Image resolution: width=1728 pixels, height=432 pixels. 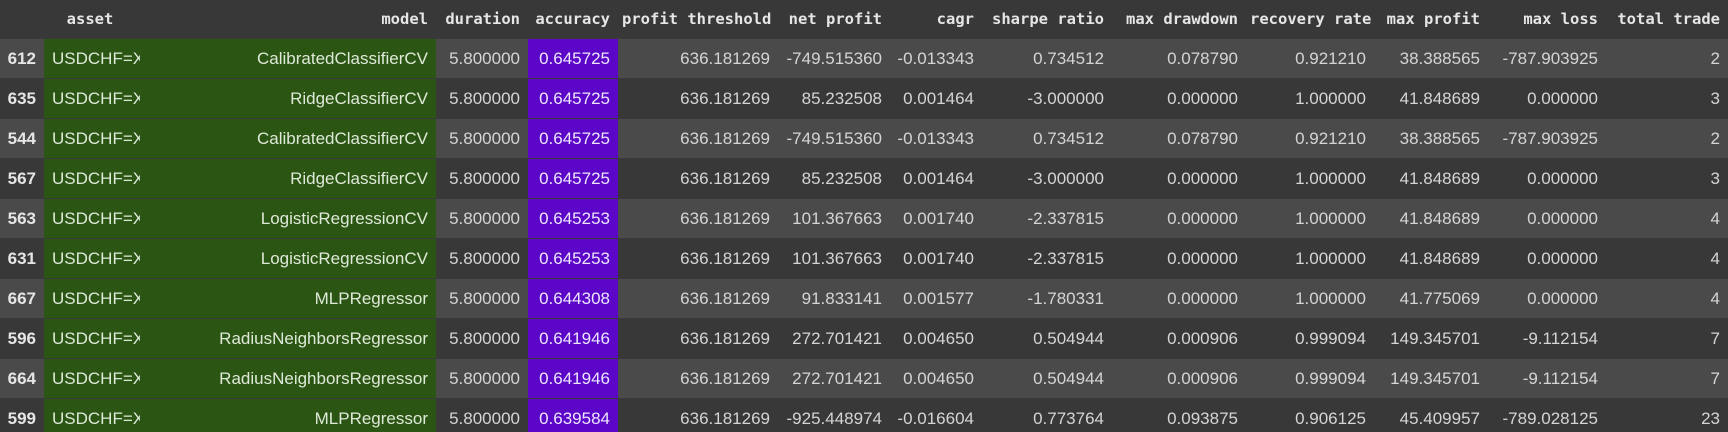 What do you see at coordinates (288, 218) in the screenshot?
I see `cell-model: LogisticRegressionCV` at bounding box center [288, 218].